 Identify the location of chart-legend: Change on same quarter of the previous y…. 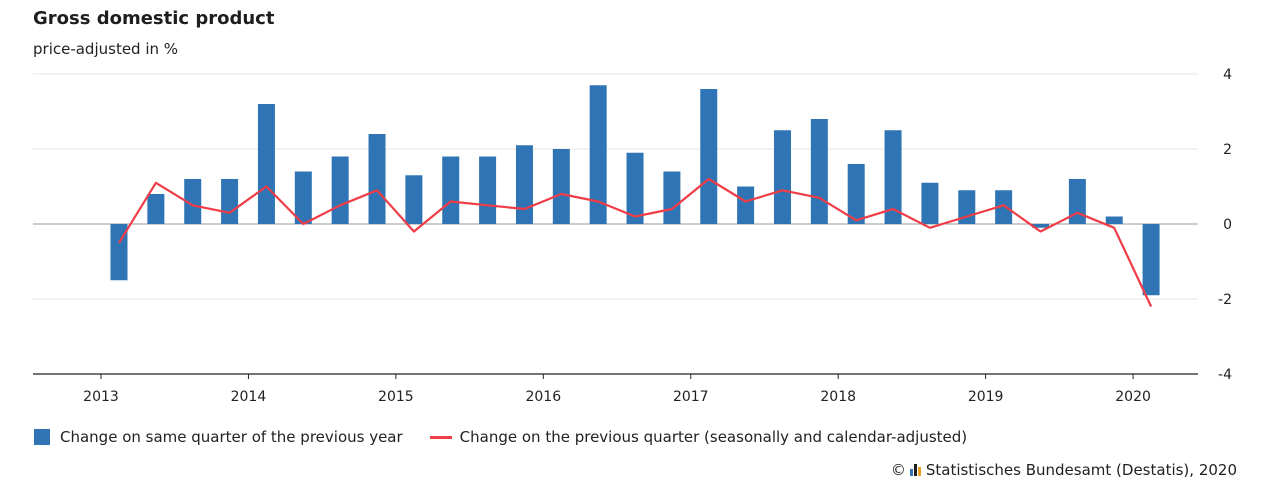
(514, 437).